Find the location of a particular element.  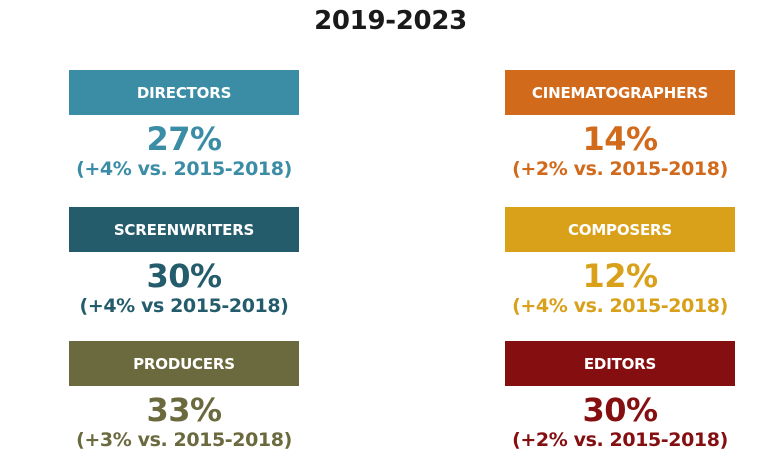

stat-card-directors: DIRECTORS 27% (+4% vs. 2015-2018) is located at coordinates (184, 125).